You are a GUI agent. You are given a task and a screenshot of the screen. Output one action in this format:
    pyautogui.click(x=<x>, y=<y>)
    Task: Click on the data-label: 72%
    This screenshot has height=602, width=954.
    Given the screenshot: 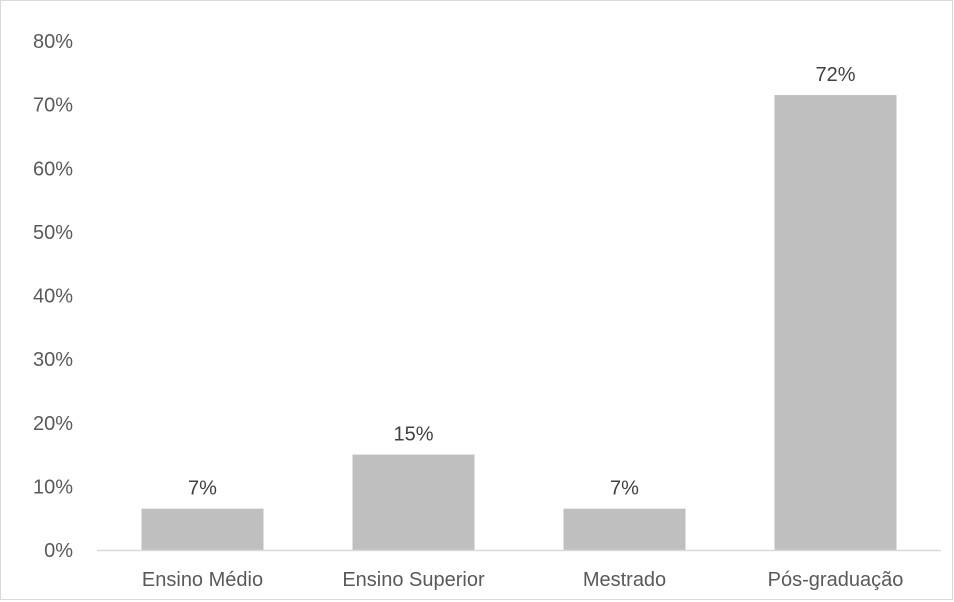 What is the action you would take?
    pyautogui.click(x=835, y=75)
    